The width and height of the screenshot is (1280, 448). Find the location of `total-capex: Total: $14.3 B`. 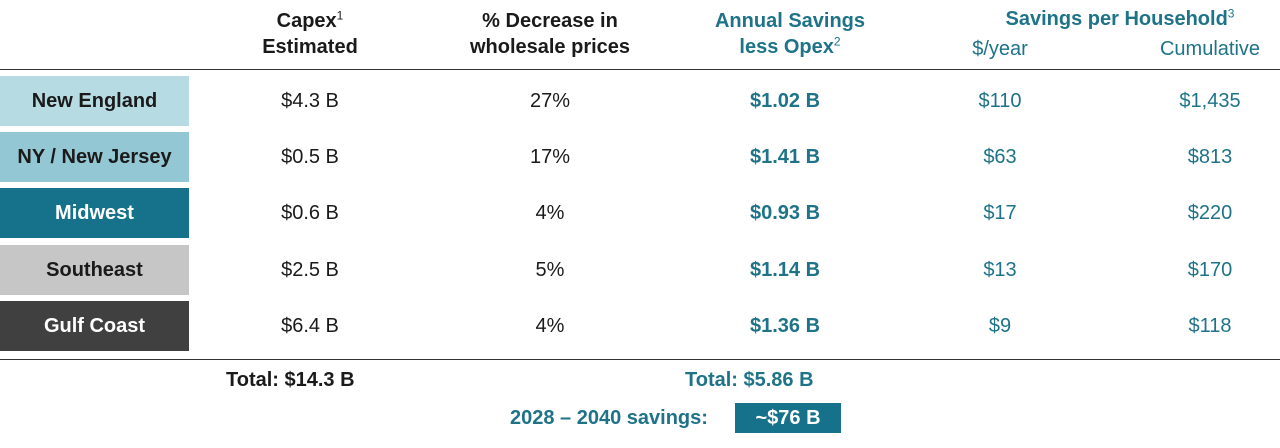

total-capex: Total: $14.3 B is located at coordinates (290, 380).